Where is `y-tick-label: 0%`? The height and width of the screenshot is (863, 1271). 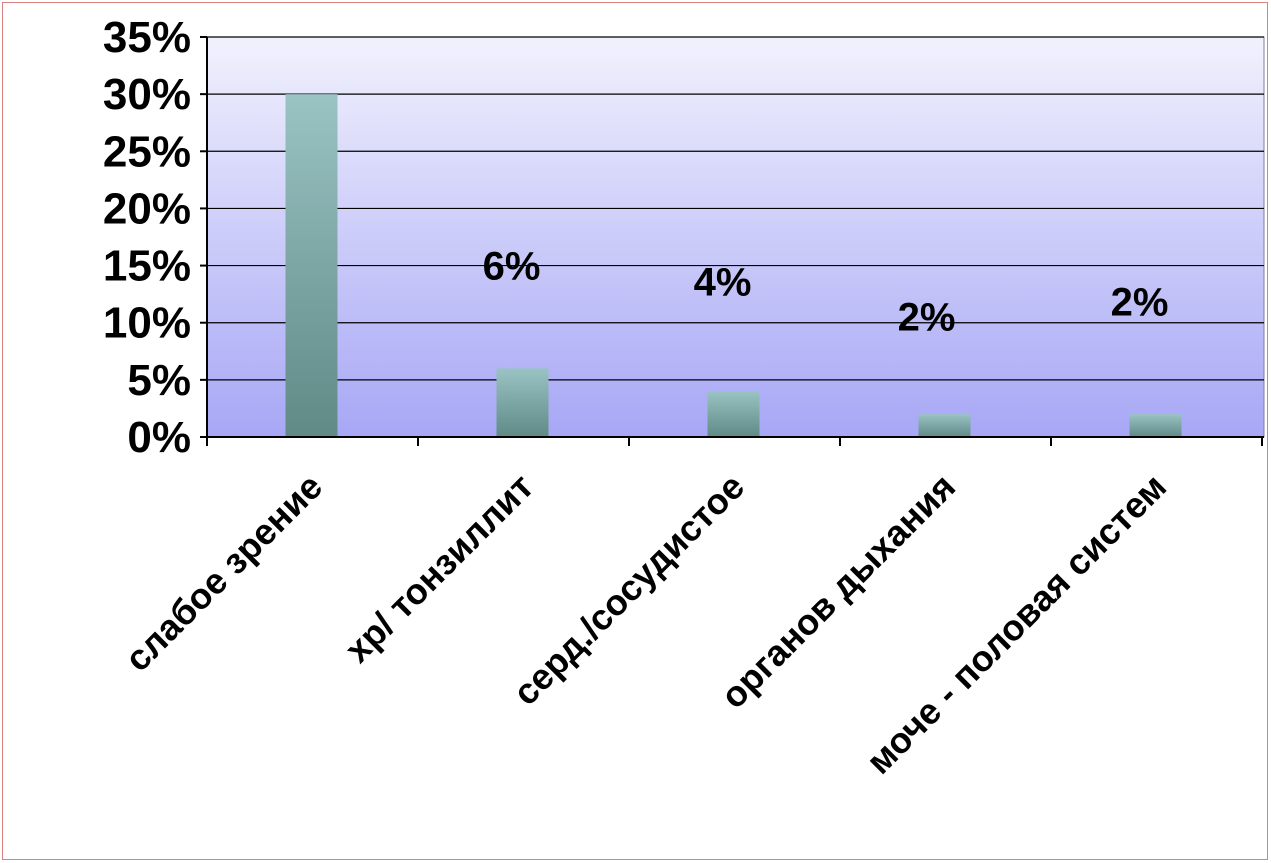
y-tick-label: 0% is located at coordinates (159, 437).